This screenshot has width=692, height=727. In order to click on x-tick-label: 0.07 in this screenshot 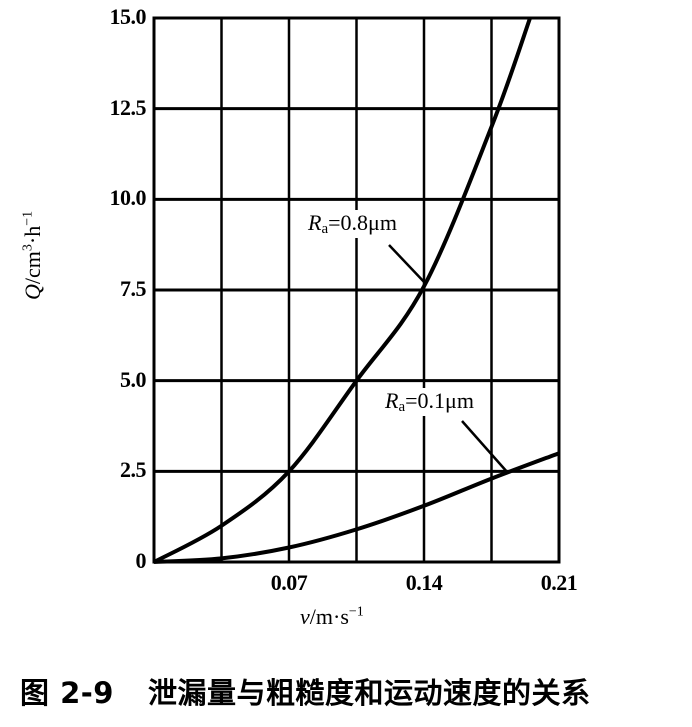, I will do `click(289, 582)`.